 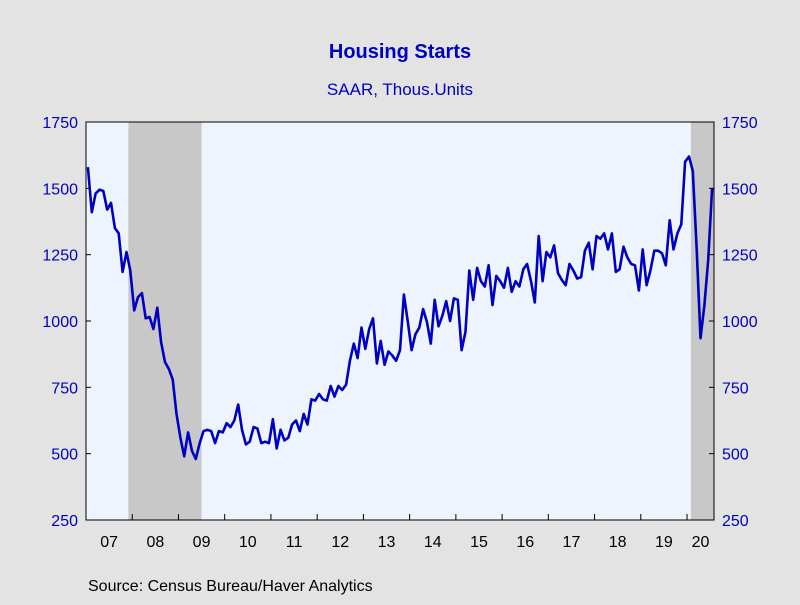 I want to click on source-note: Source: Census Bureau/Haver Analytics, so click(x=230, y=586).